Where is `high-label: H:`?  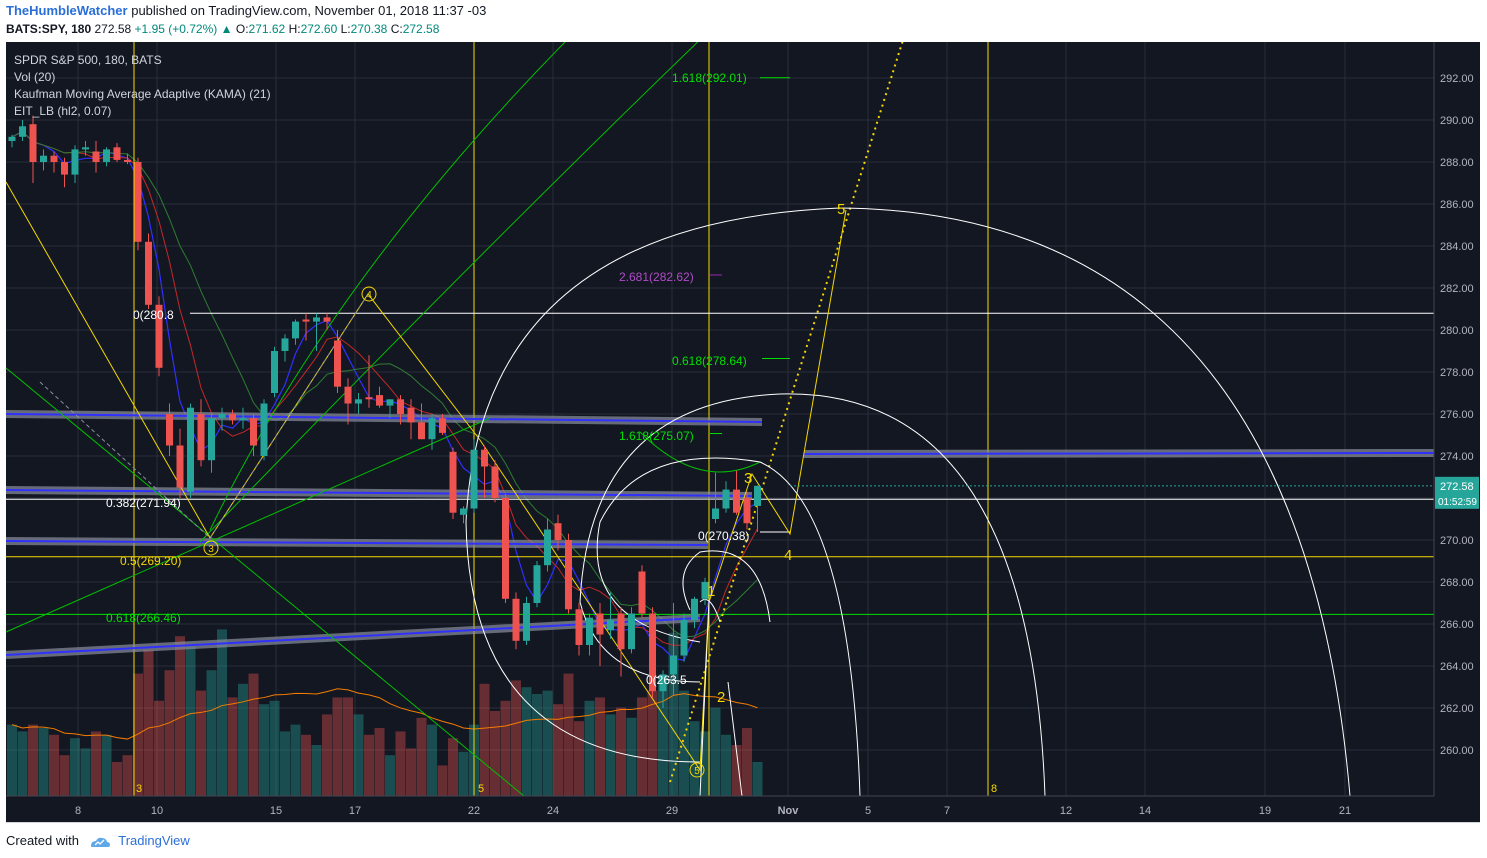 high-label: H: is located at coordinates (294, 29).